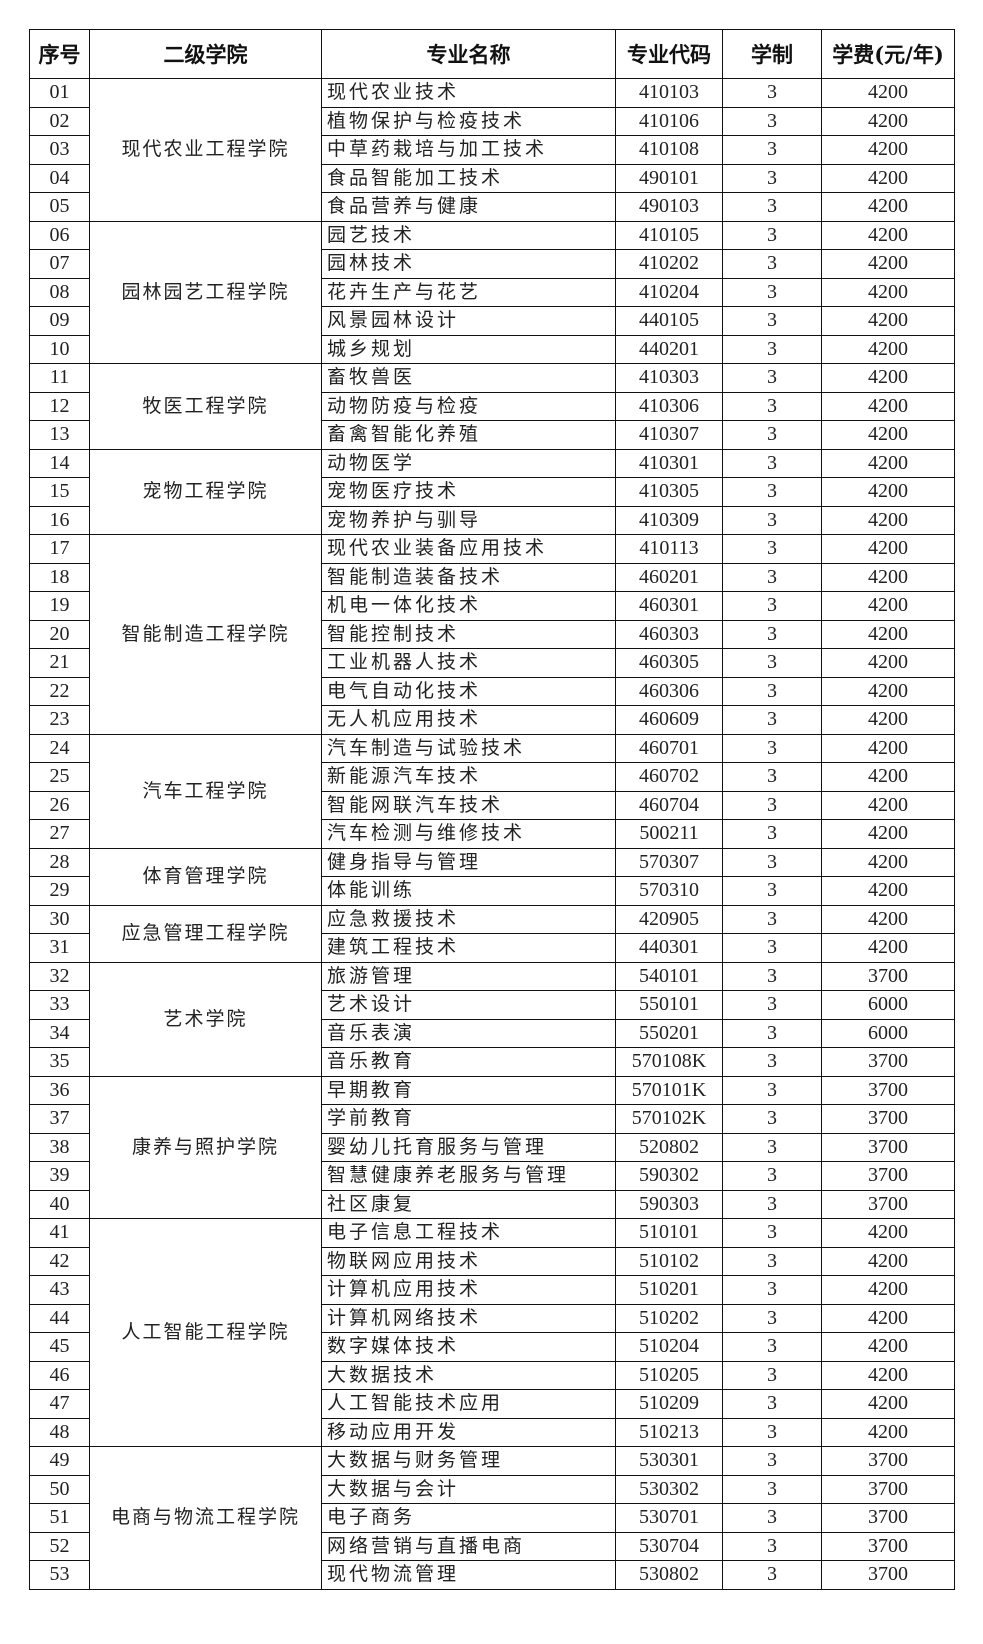 The height and width of the screenshot is (1644, 983). What do you see at coordinates (59, 1461) in the screenshot?
I see `index-cell: 49` at bounding box center [59, 1461].